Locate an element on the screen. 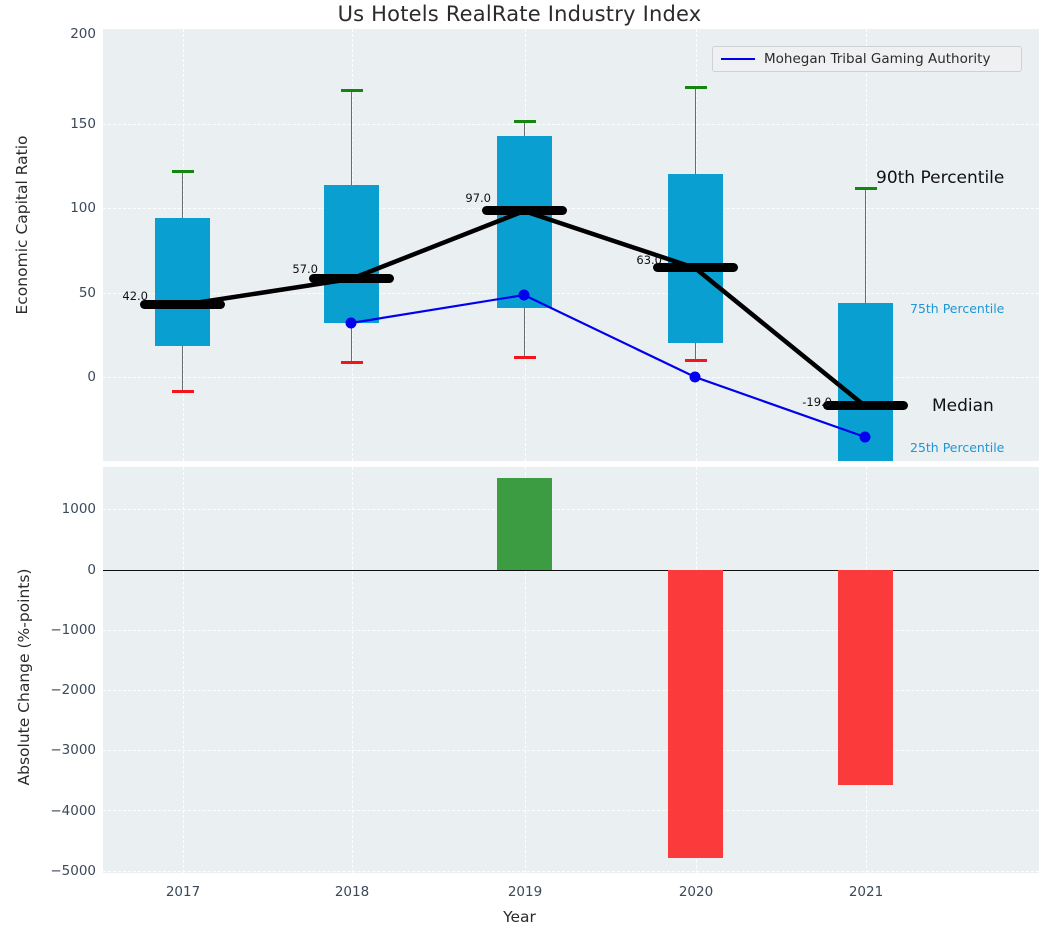 Image resolution: width=1039 pixels, height=942 pixels. gridline-neg2500 is located at coordinates (571, 810).